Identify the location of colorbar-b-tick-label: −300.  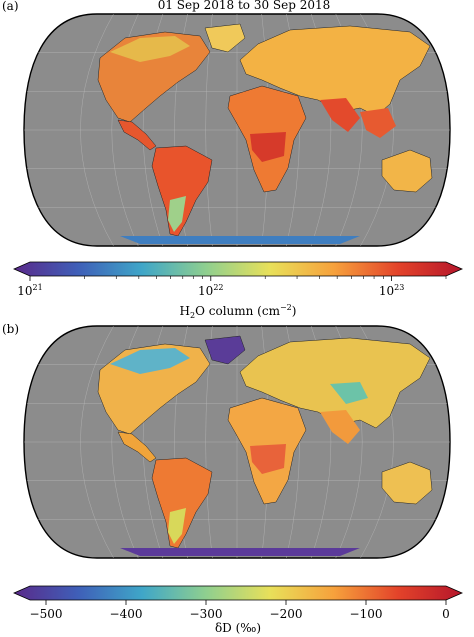
(206, 614).